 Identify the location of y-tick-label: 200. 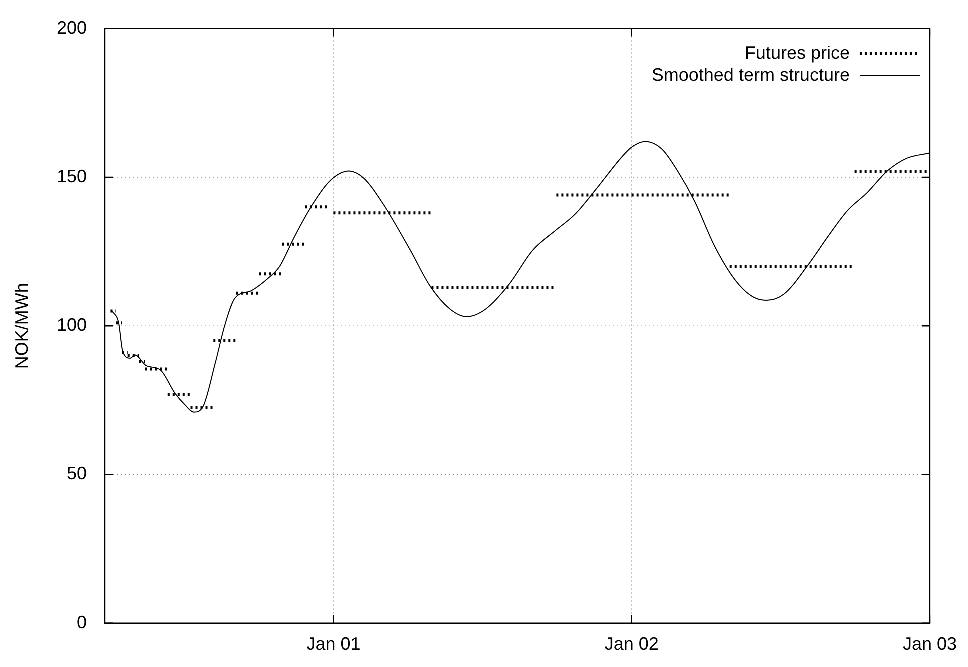
(71, 28).